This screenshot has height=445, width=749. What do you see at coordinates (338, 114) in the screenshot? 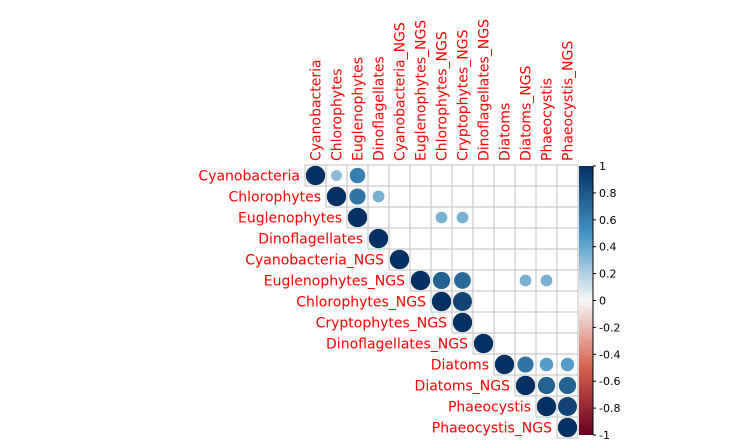
I see `column-label: Chlorophytes` at bounding box center [338, 114].